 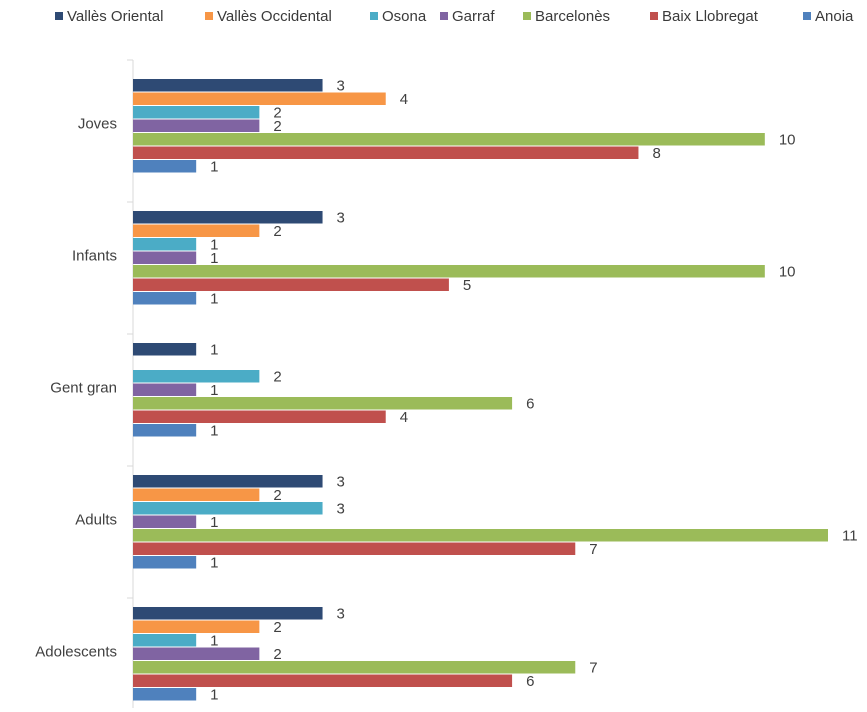 I want to click on legend-label: Osona, so click(x=404, y=16).